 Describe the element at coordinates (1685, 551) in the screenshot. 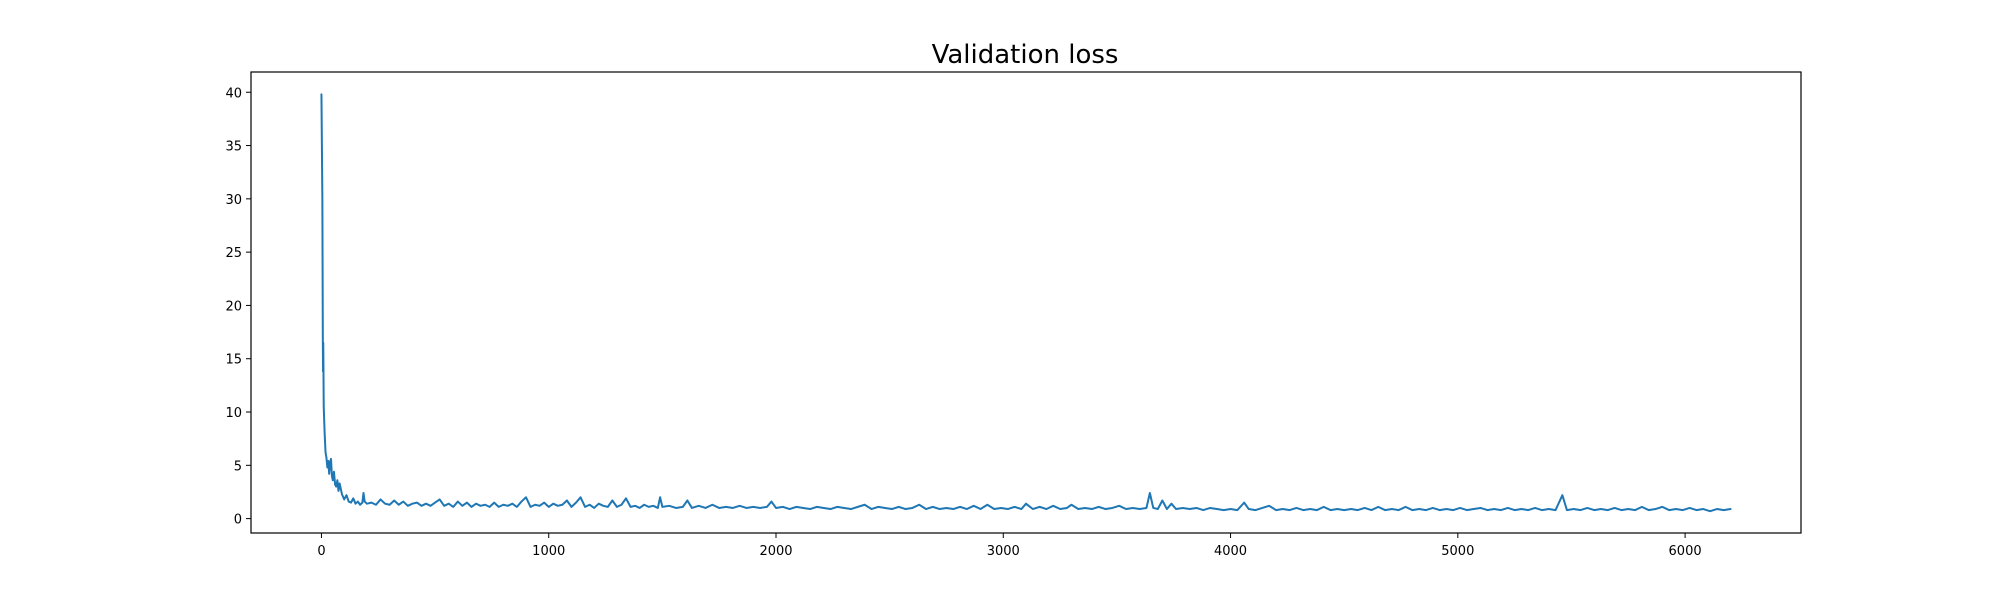

I see `x-tick-label: 6000` at that location.